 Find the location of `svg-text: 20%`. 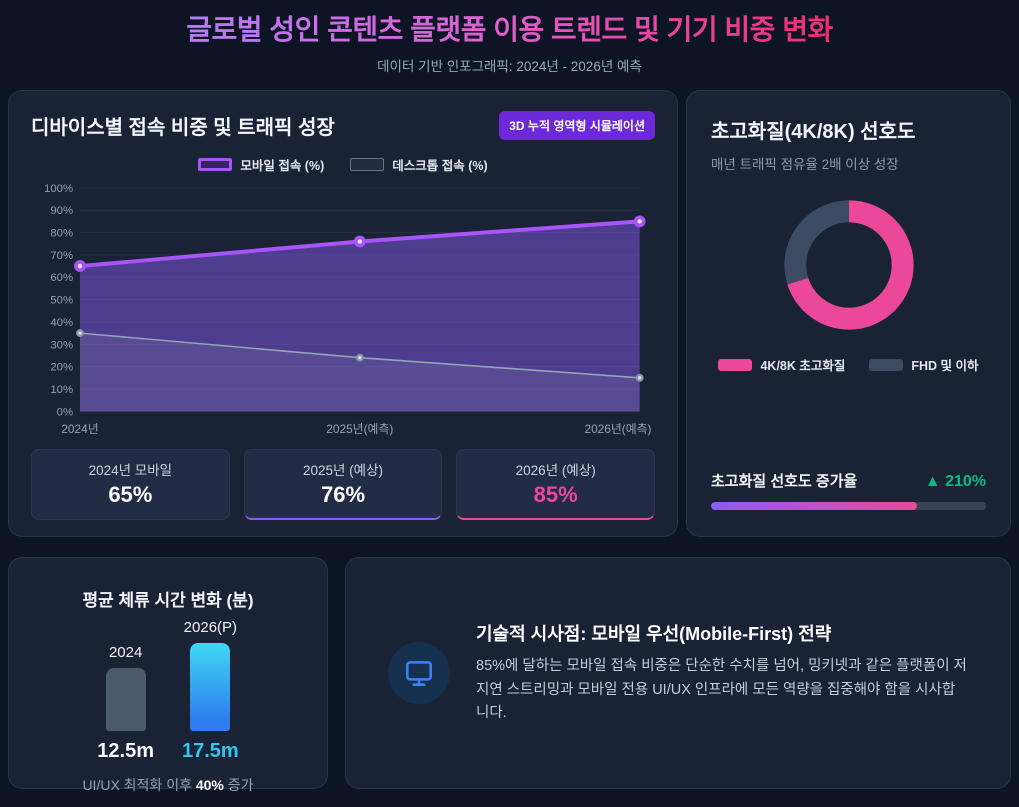

svg-text: 20% is located at coordinates (61, 368).